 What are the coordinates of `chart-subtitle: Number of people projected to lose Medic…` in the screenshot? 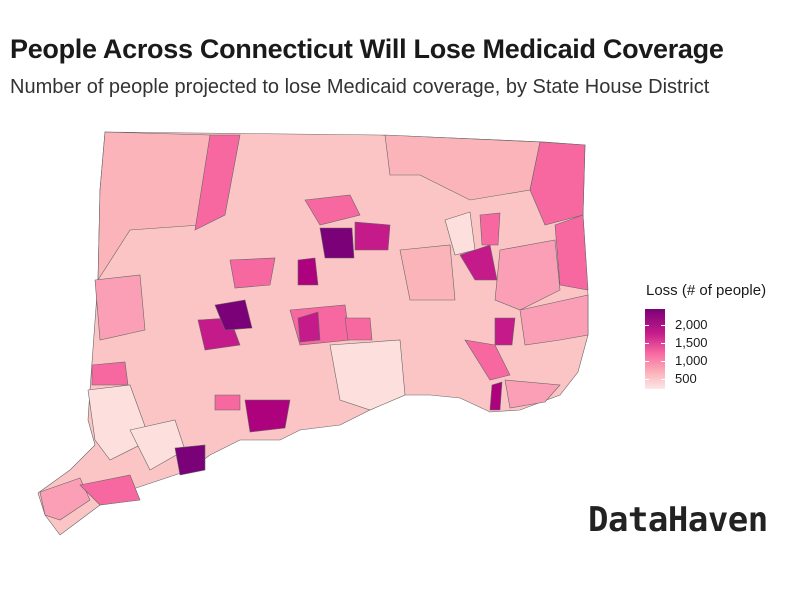 It's located at (360, 87).